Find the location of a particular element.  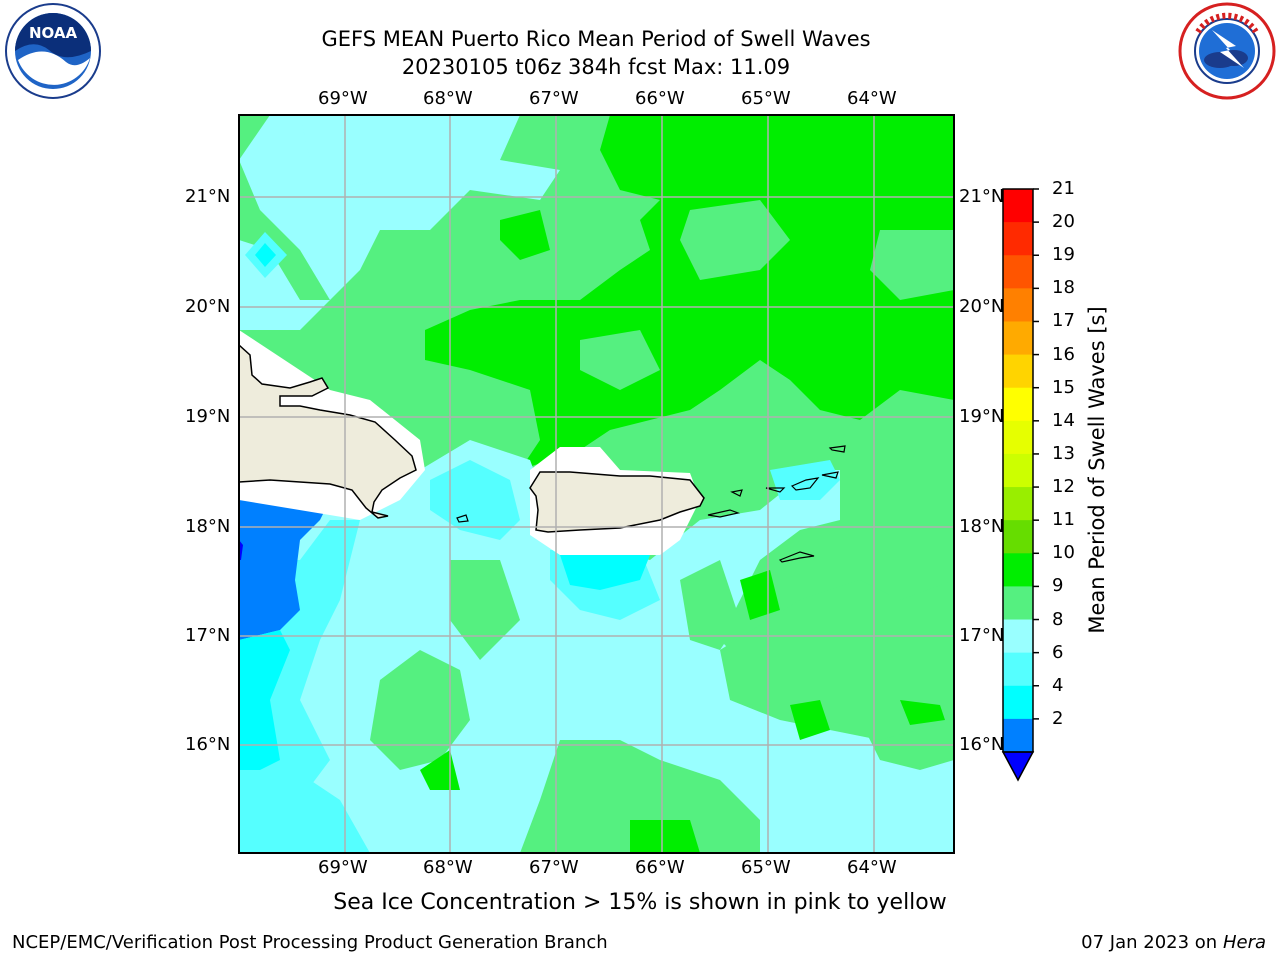

bottom-lon-tick-69w: 69°W is located at coordinates (343, 867).